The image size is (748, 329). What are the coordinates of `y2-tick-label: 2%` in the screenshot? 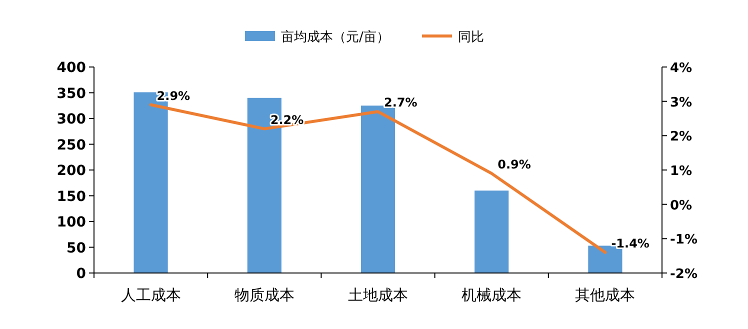 It's located at (681, 137).